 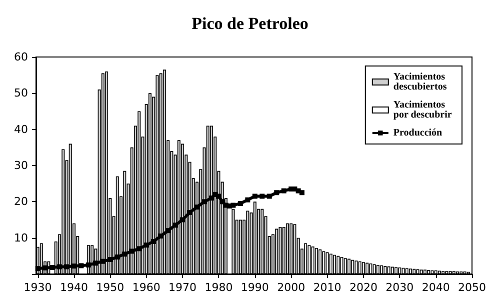 I want to click on x-tick-label: 1930, so click(x=38, y=287).